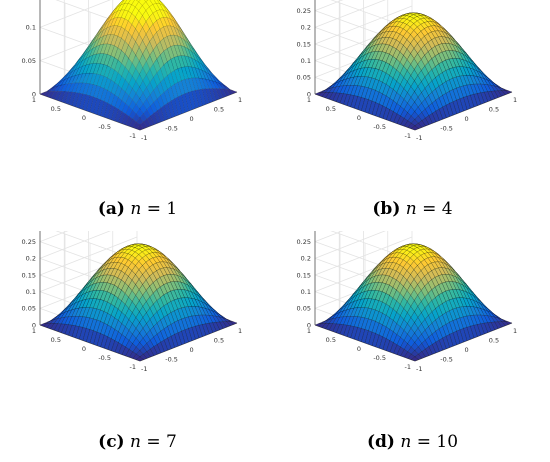  What do you see at coordinates (132, 71) in the screenshot?
I see `surface-plot-a: 00.050.10.15-1-0.500.51-1-0.500.51` at bounding box center [132, 71].